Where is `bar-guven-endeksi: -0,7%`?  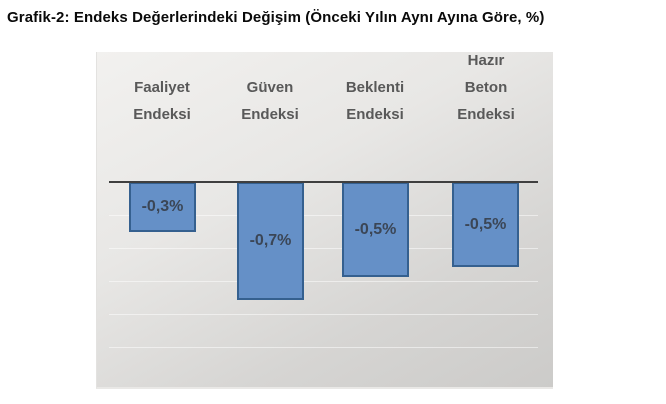 bar-guven-endeksi: -0,7% is located at coordinates (270, 241).